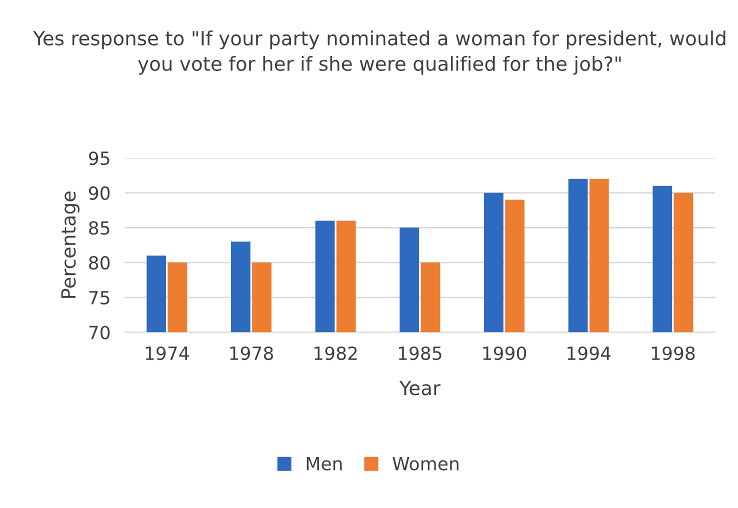  What do you see at coordinates (589, 353) in the screenshot?
I see `x-tick-label: 1994` at bounding box center [589, 353].